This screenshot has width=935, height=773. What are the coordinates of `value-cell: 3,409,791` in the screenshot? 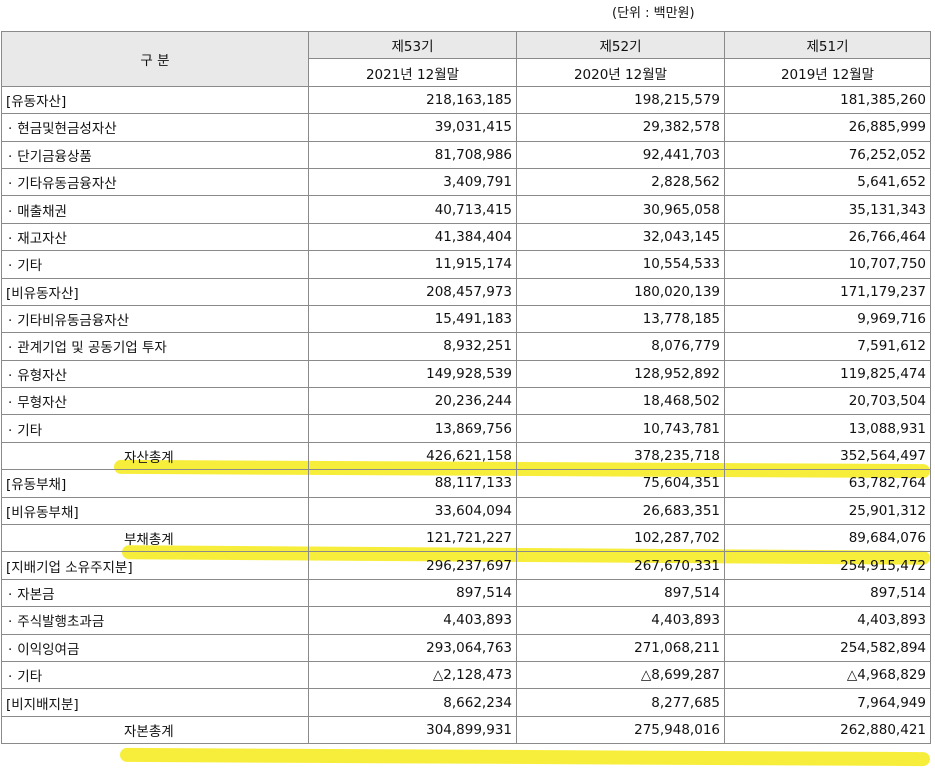 It's located at (412, 182).